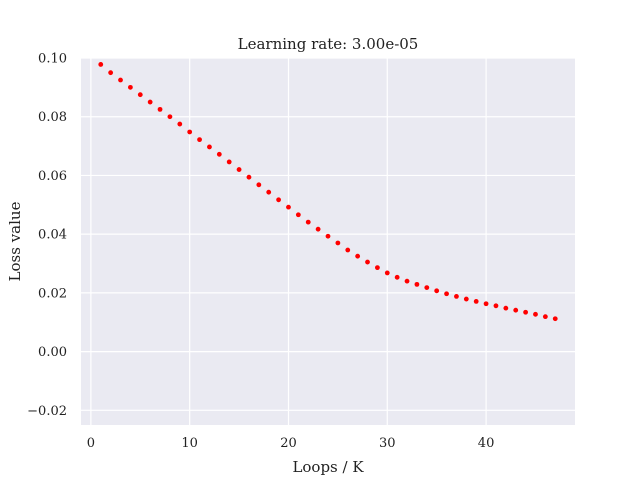  Describe the element at coordinates (52, 235) in the screenshot. I see `y-tick-label: 0.04` at that location.